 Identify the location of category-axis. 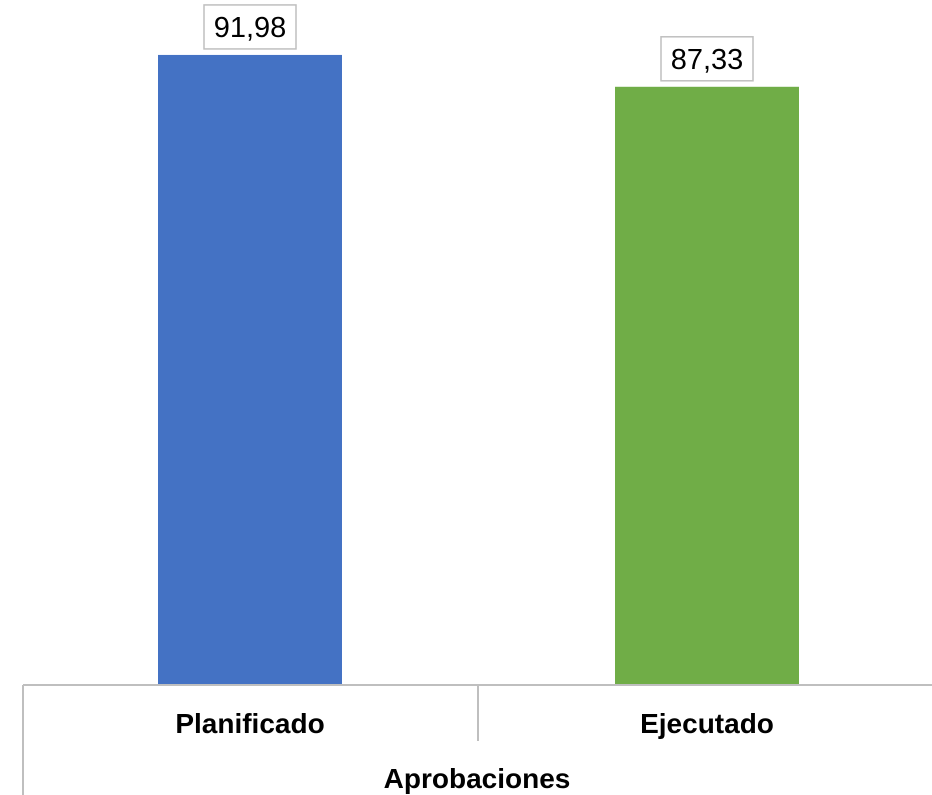
(477, 739).